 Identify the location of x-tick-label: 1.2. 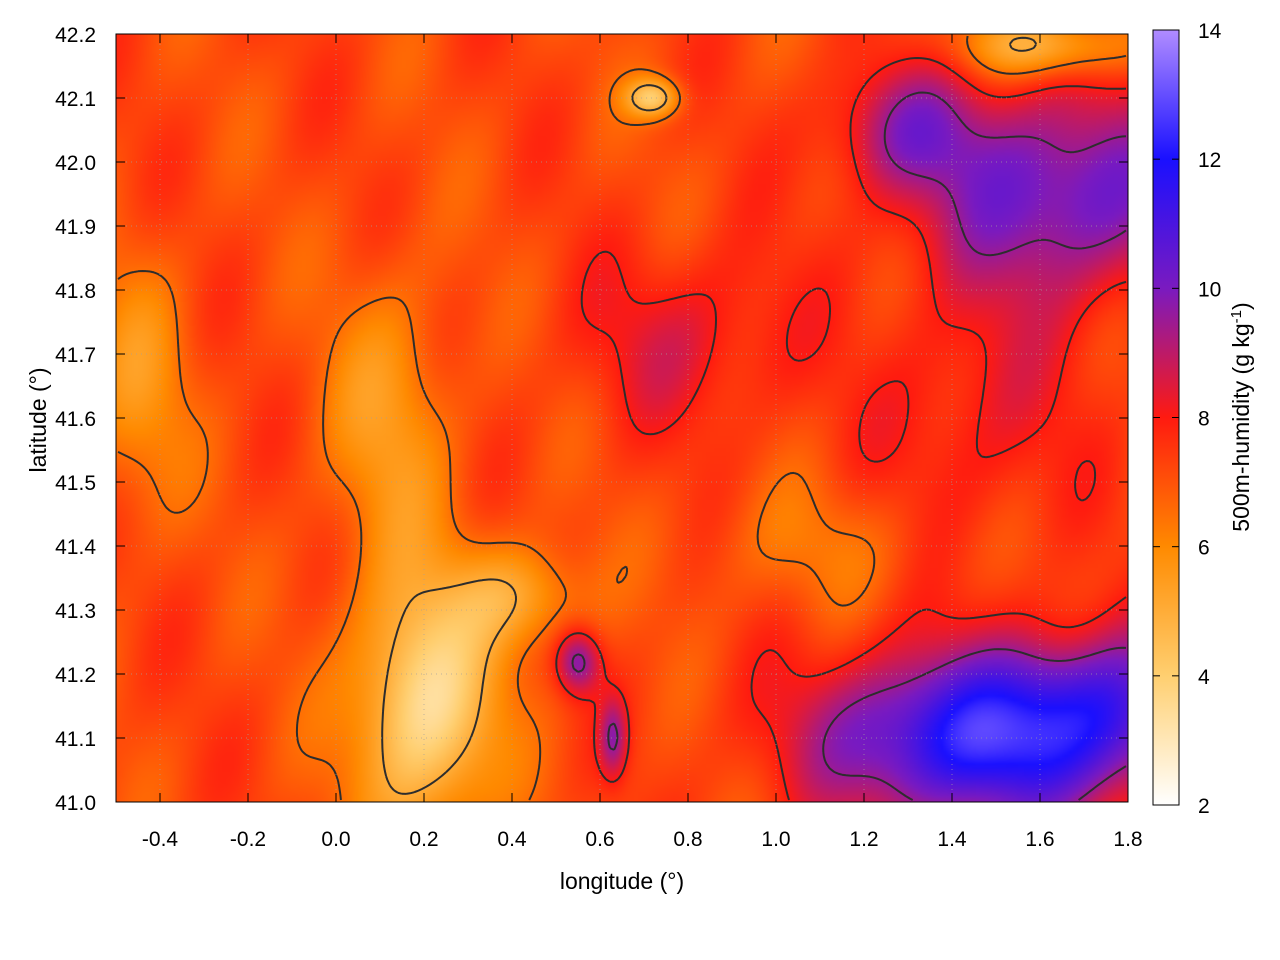
(863, 839).